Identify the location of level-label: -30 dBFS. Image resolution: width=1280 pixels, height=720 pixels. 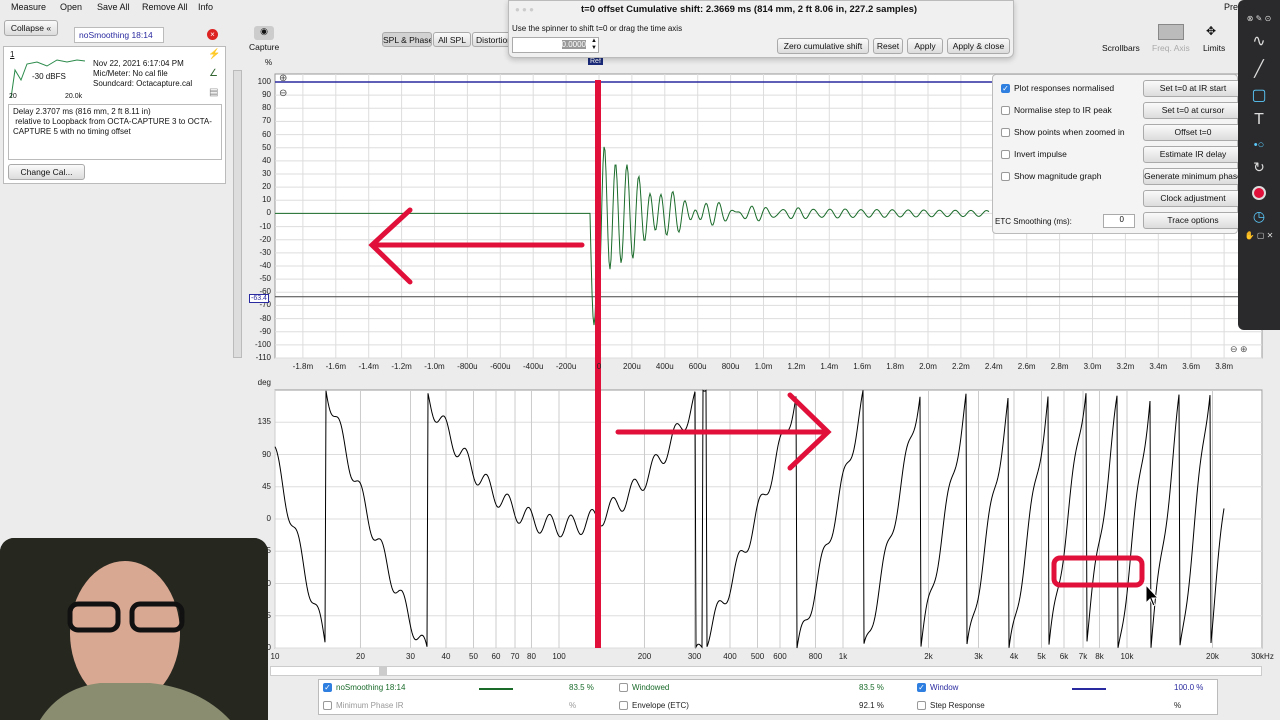
(49, 76).